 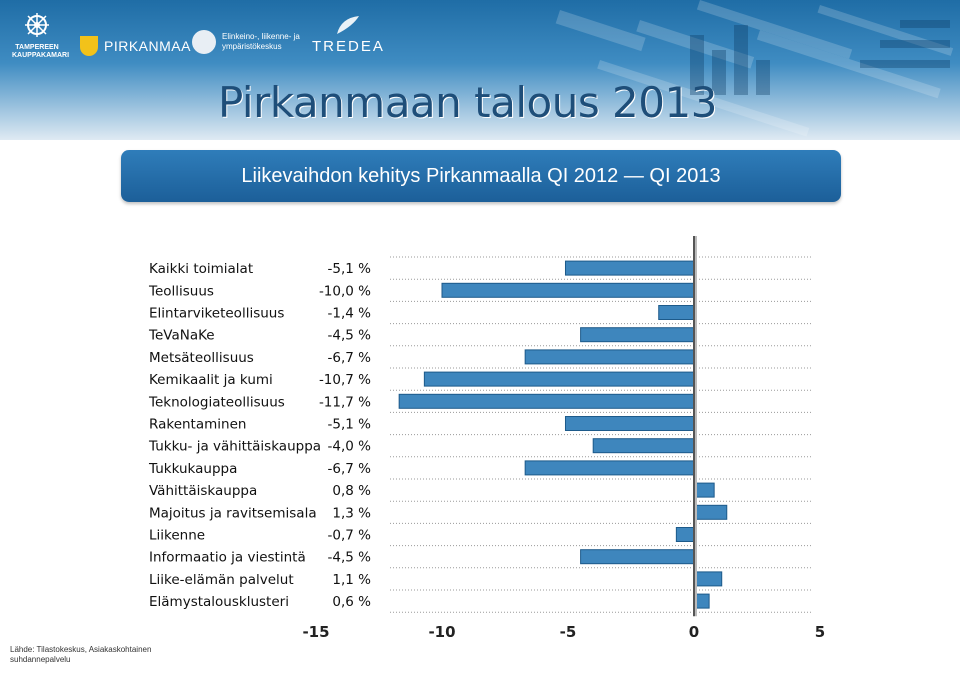 I want to click on category-label: Tukku- ja vähittäiskauppa, so click(x=234, y=447).